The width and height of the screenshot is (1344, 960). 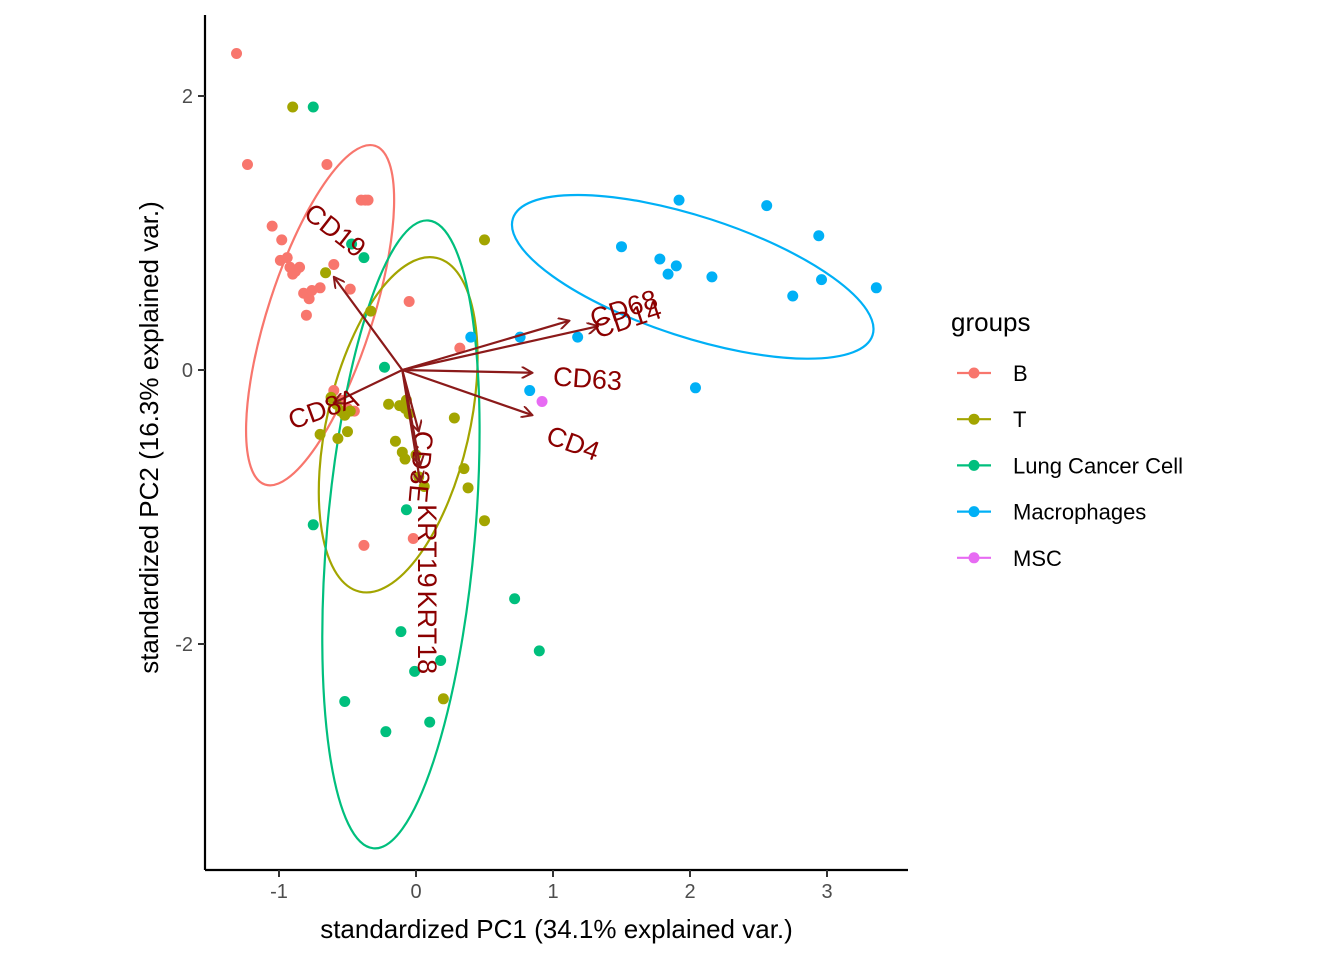 What do you see at coordinates (587, 378) in the screenshot?
I see `loading-label-cd63: CD63` at bounding box center [587, 378].